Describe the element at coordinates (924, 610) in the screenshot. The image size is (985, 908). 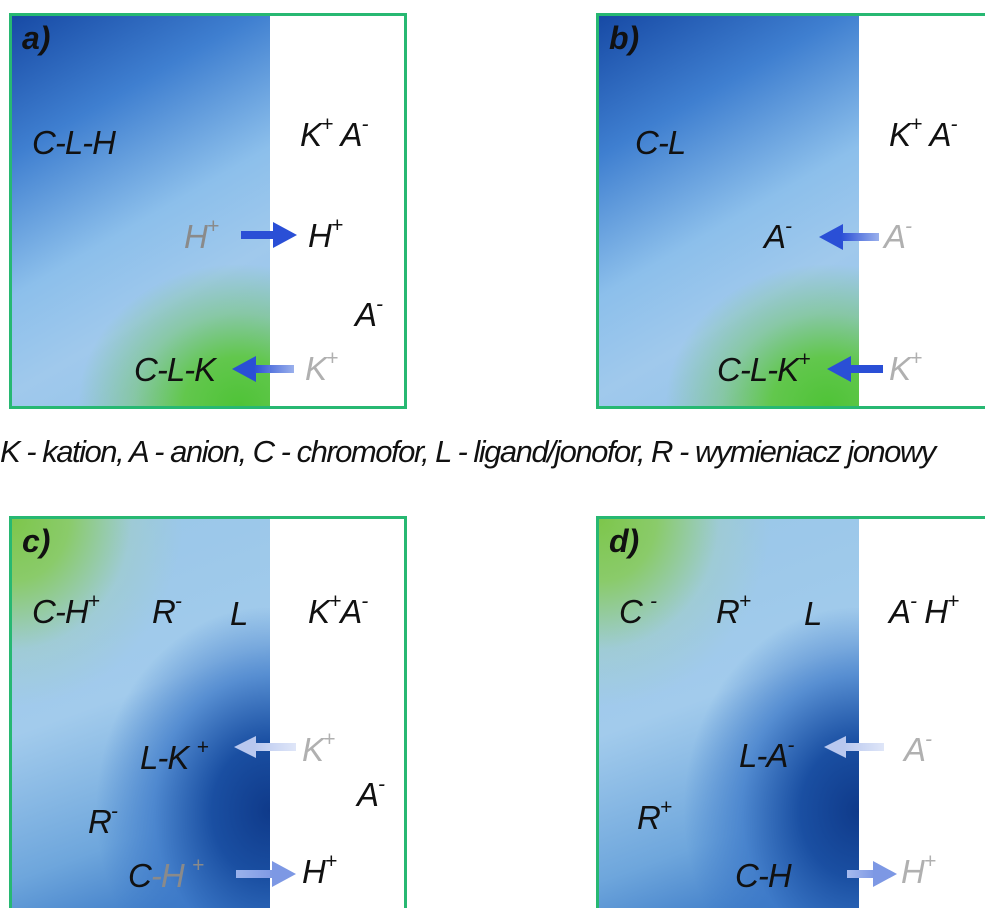
I see `species-a-h: A- H+` at that location.